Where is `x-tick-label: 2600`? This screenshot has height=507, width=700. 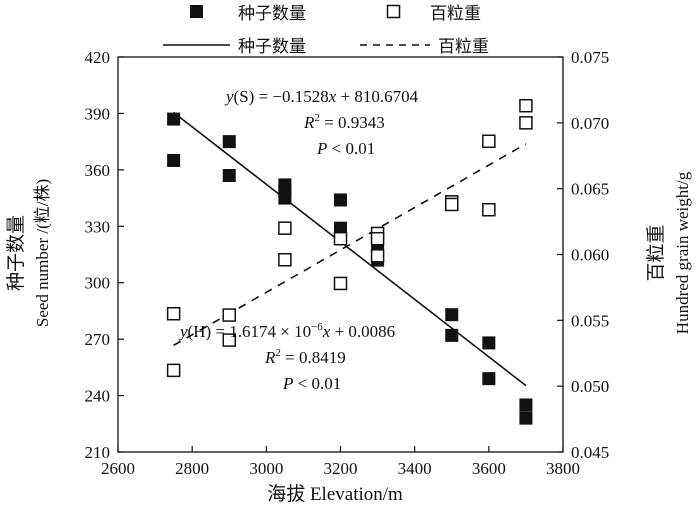 x-tick-label: 2600 is located at coordinates (118, 468).